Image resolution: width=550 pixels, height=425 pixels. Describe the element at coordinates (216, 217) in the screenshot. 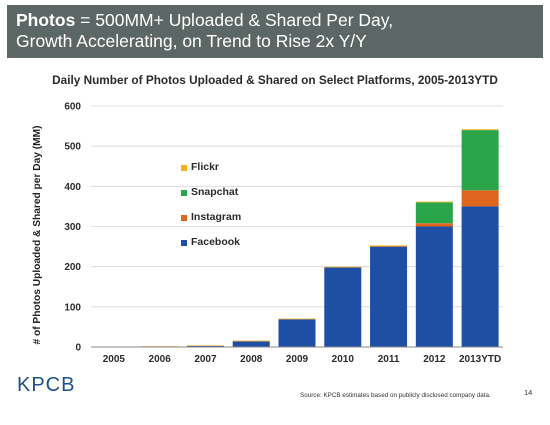

I see `legend-label: Instagram` at that location.